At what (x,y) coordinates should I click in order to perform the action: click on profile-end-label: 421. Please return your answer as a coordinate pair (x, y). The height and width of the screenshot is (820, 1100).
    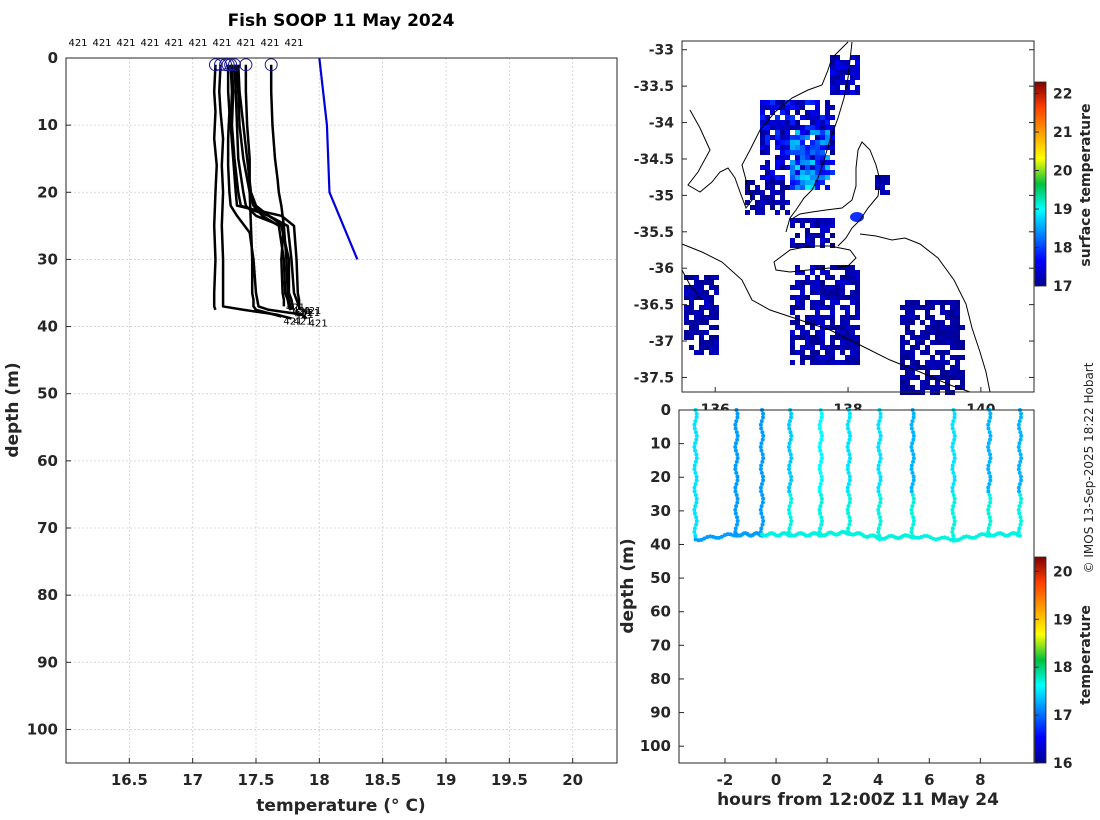
    Looking at the image, I should click on (301, 311).